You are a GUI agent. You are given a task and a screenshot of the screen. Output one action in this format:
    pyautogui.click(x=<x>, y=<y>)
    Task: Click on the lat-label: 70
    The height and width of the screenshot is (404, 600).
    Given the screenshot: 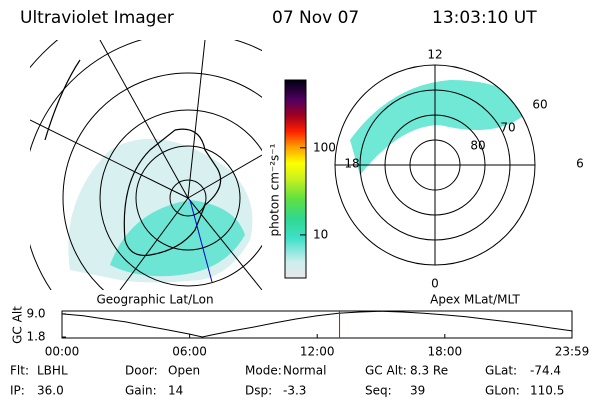 What is the action you would take?
    pyautogui.click(x=507, y=128)
    